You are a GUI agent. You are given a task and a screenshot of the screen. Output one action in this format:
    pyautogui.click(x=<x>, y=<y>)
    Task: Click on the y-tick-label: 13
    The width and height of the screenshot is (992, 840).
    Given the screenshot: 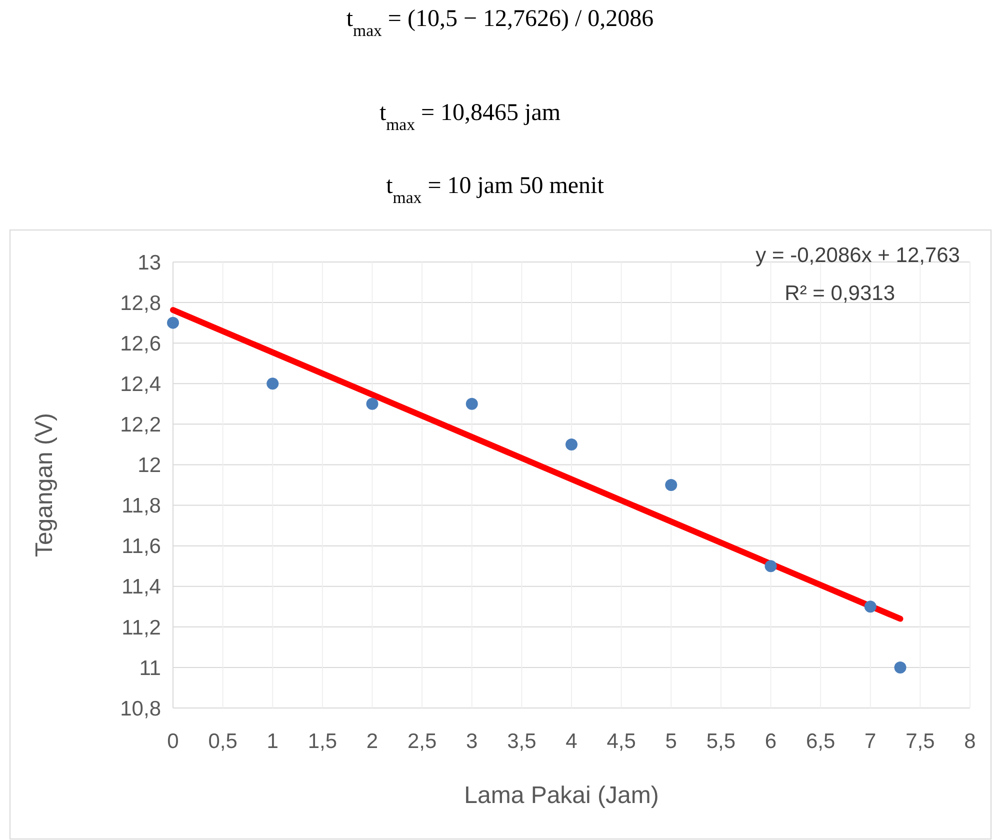 What is the action you would take?
    pyautogui.click(x=149, y=262)
    